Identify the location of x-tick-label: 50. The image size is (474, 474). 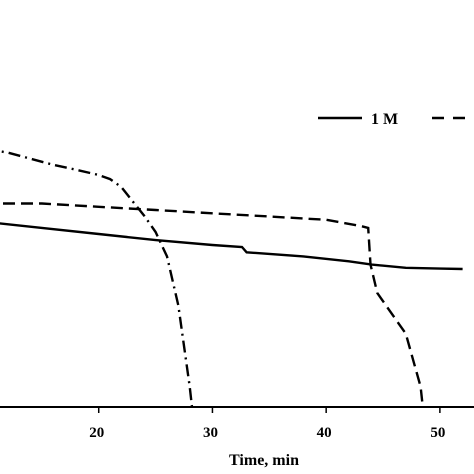
(437, 433).